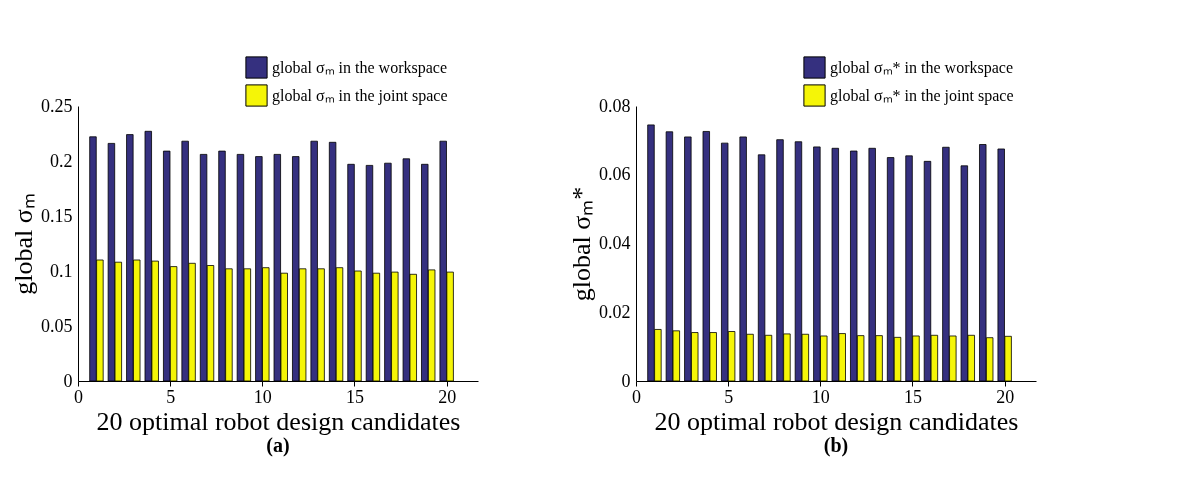 The width and height of the screenshot is (1203, 500). Describe the element at coordinates (615, 105) in the screenshot. I see `y-tick-label: 0.08` at that location.